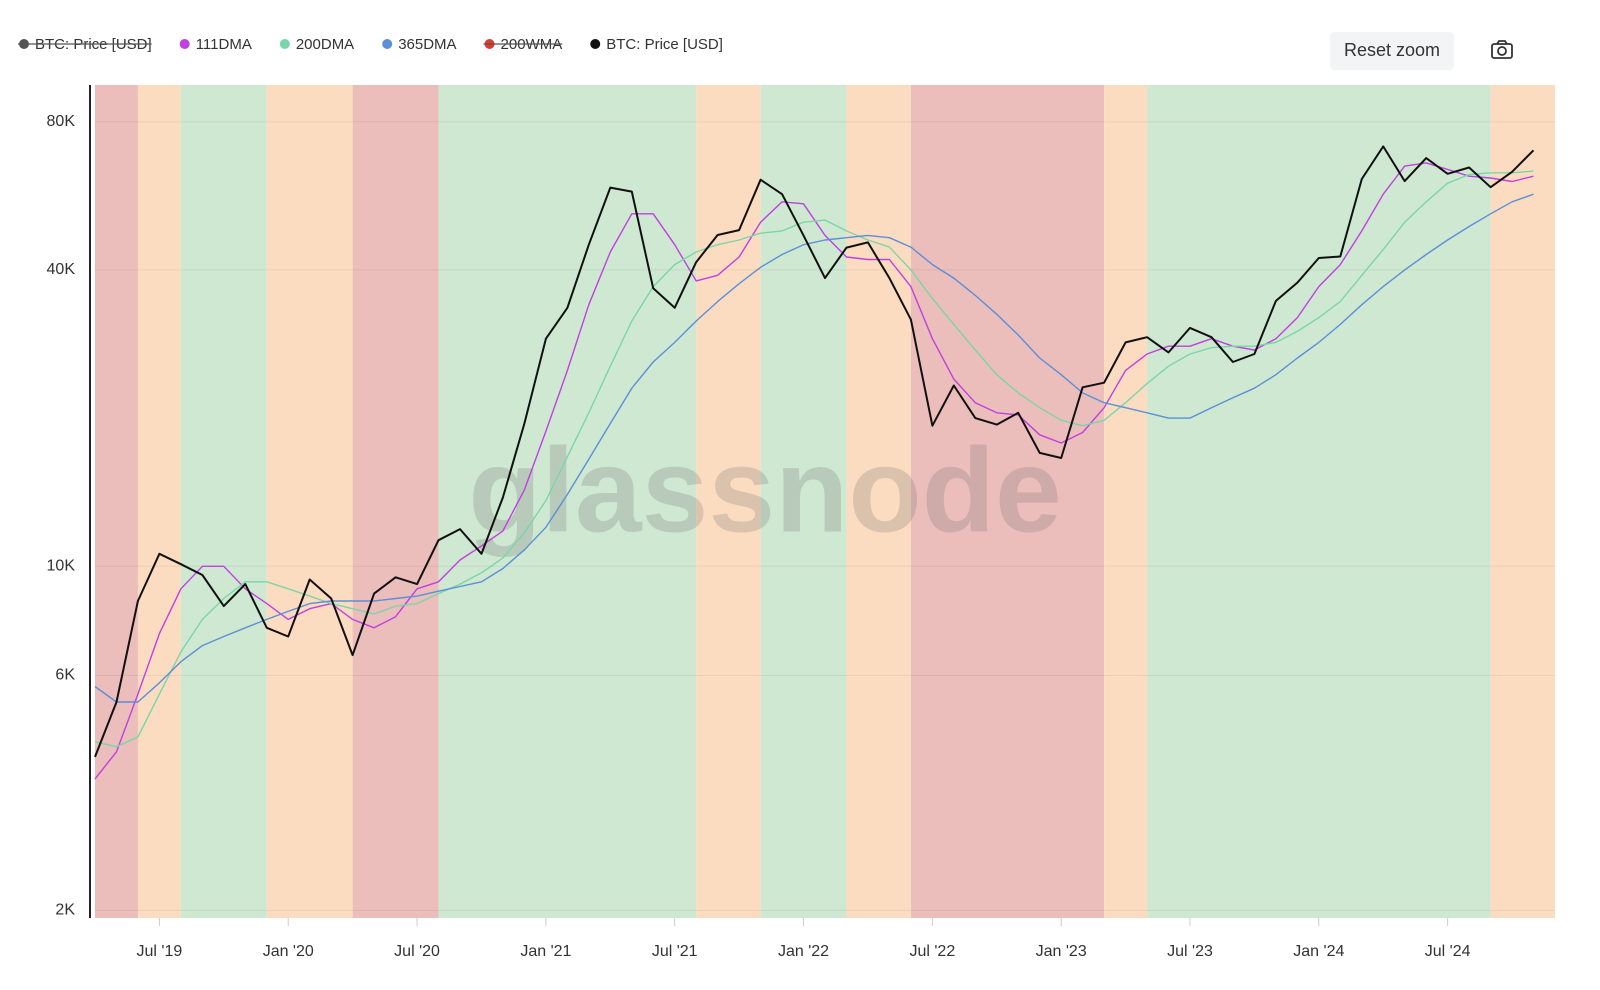 The width and height of the screenshot is (1600, 990). I want to click on y-tick-label: 2K, so click(65, 910).